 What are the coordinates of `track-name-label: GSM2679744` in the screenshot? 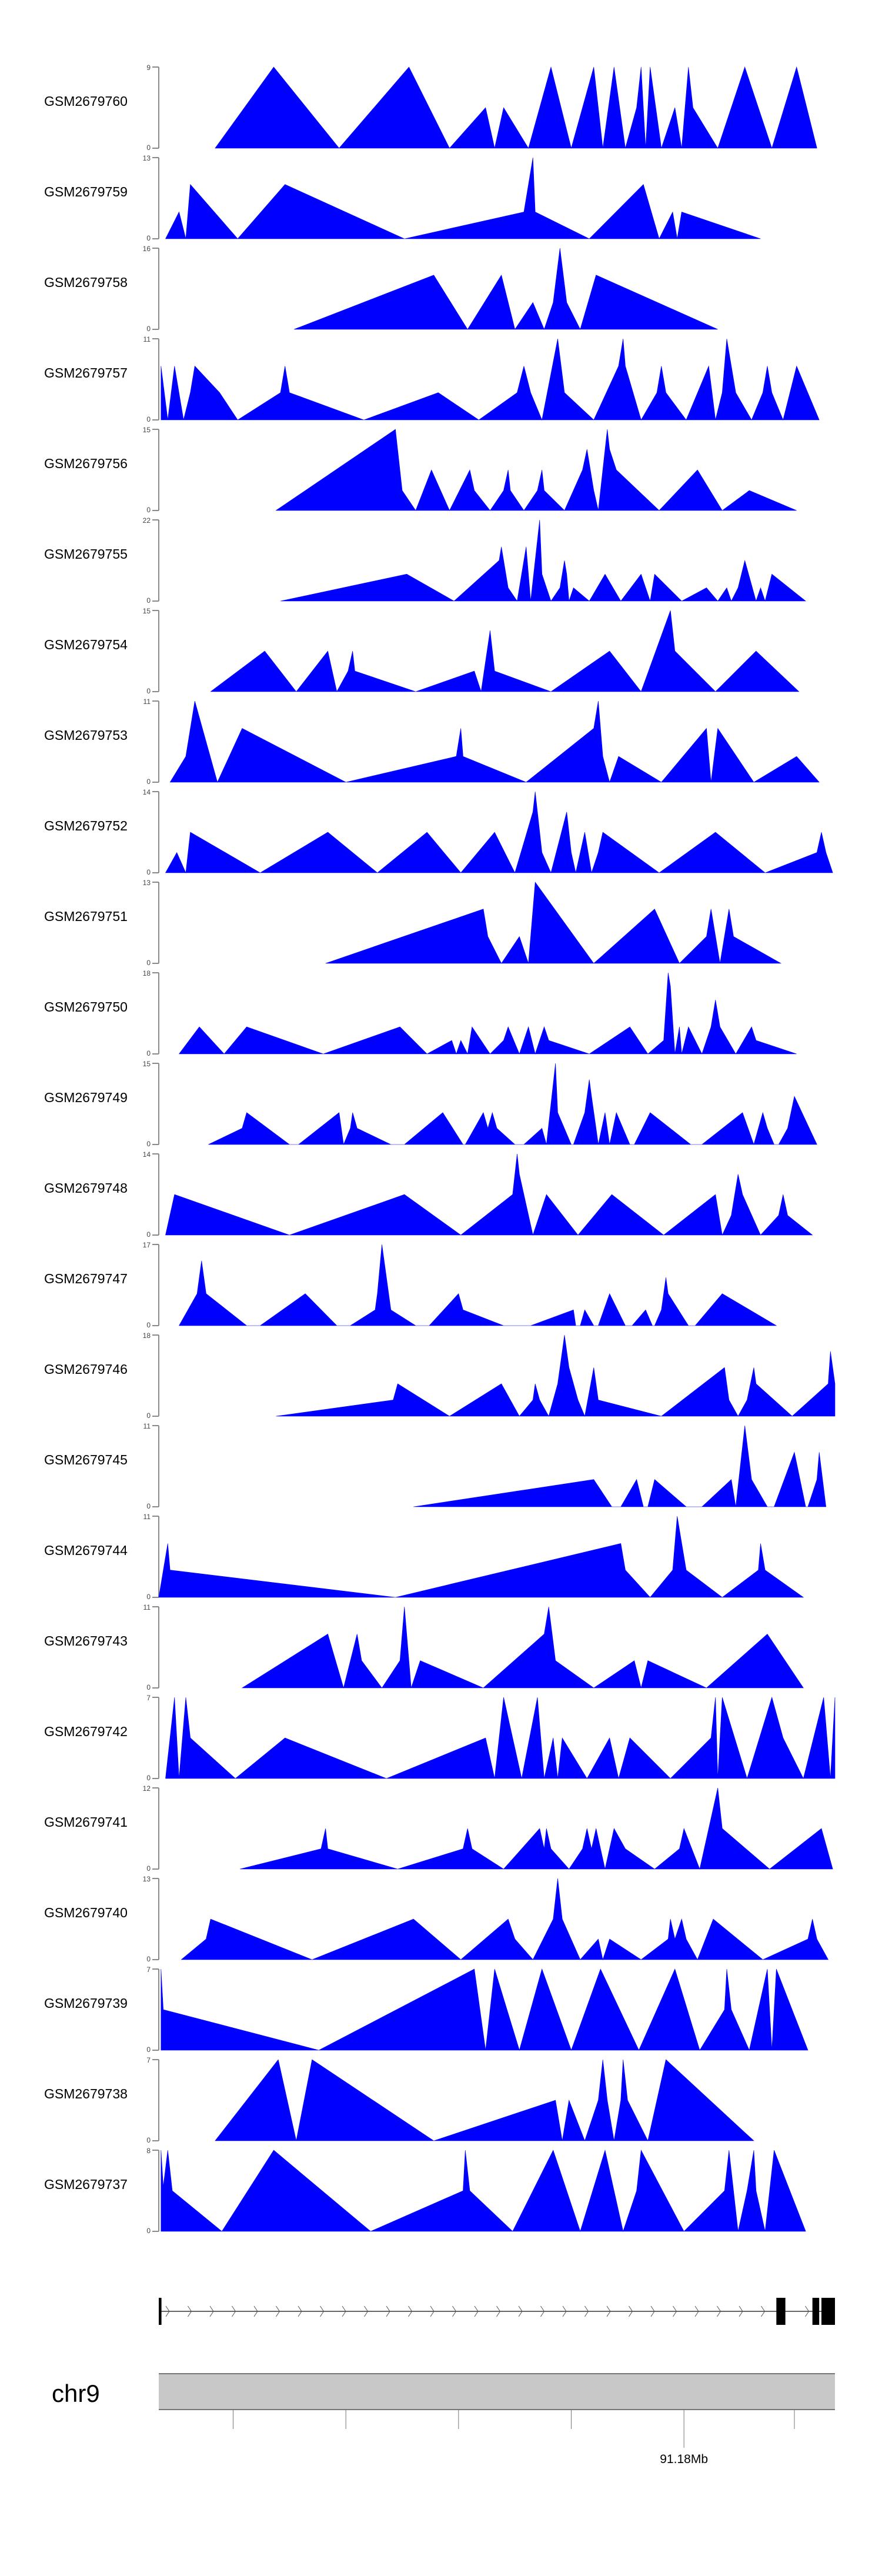 It's located at (86, 1550).